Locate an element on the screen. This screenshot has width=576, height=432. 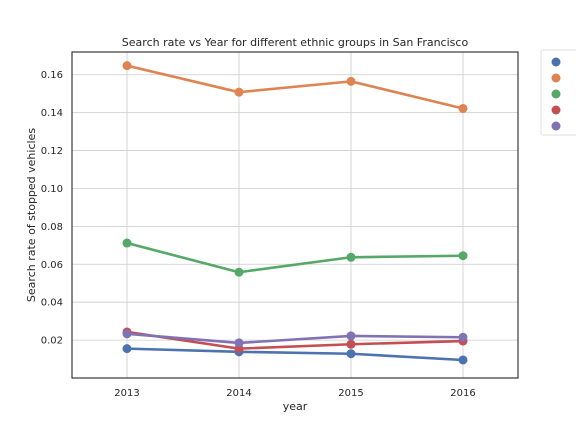
y-axis-label: Search rate of stopped vehicles is located at coordinates (31, 215).